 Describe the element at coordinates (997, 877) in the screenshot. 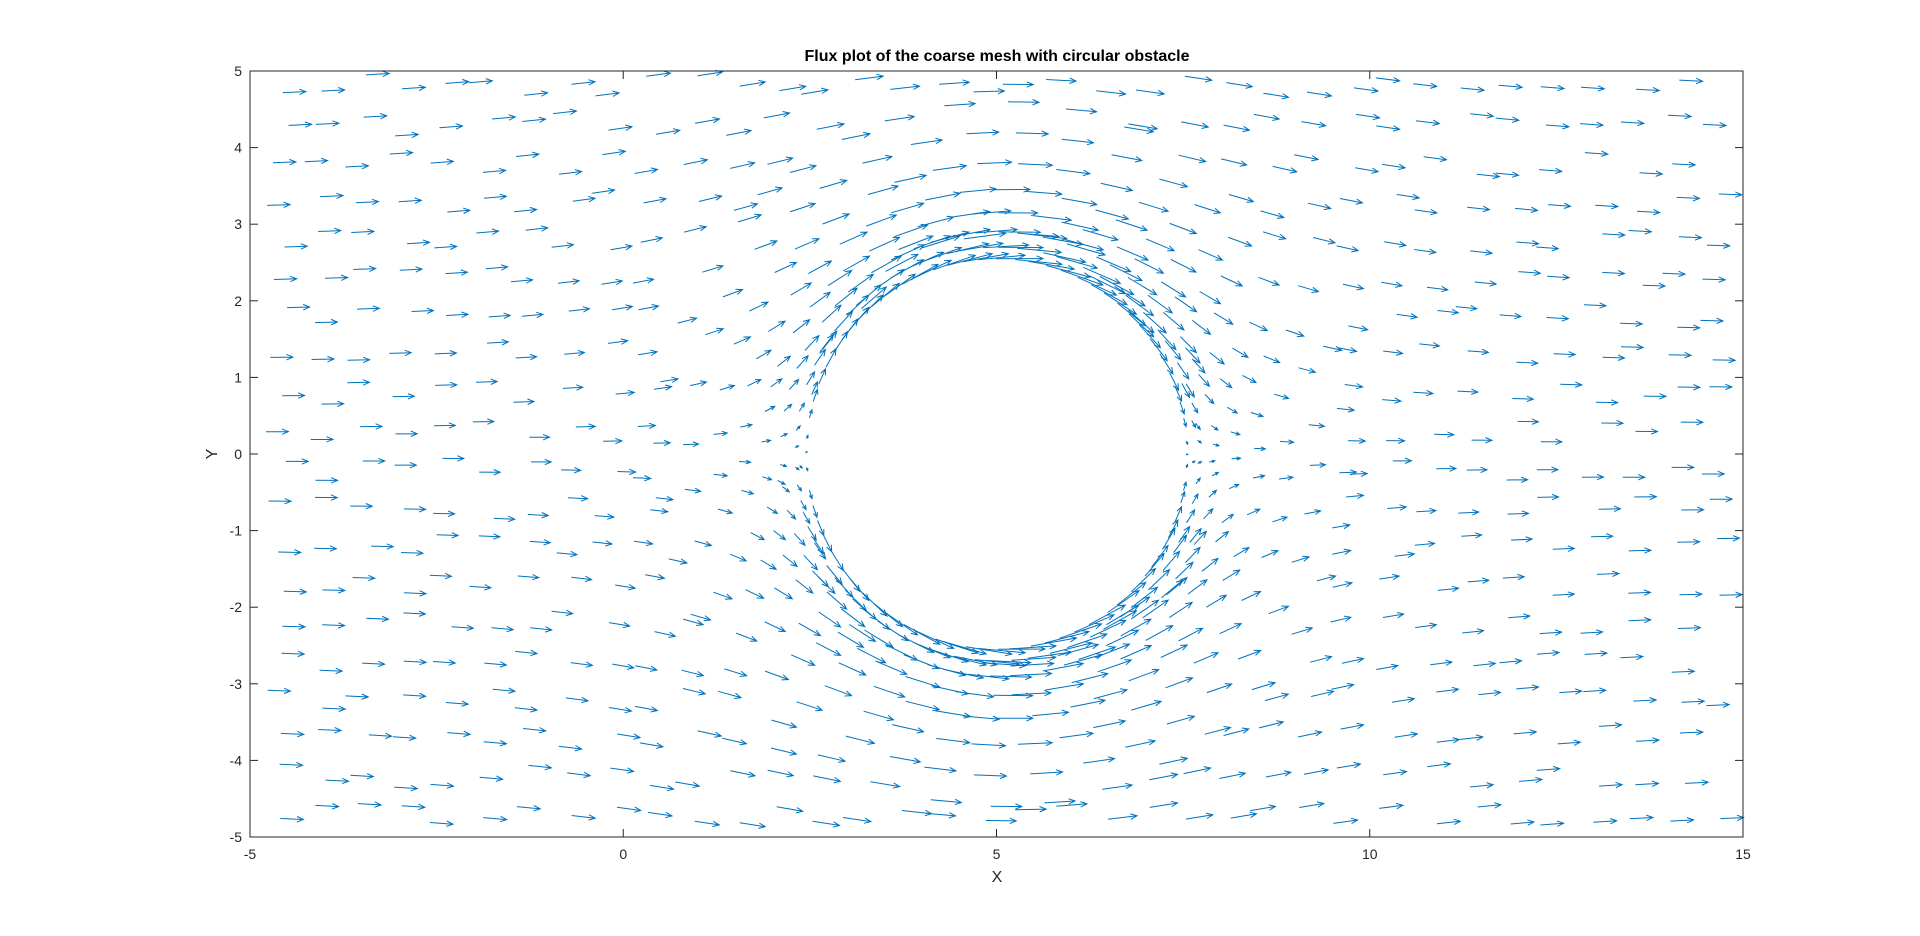

I see `x-axis-label: X` at that location.